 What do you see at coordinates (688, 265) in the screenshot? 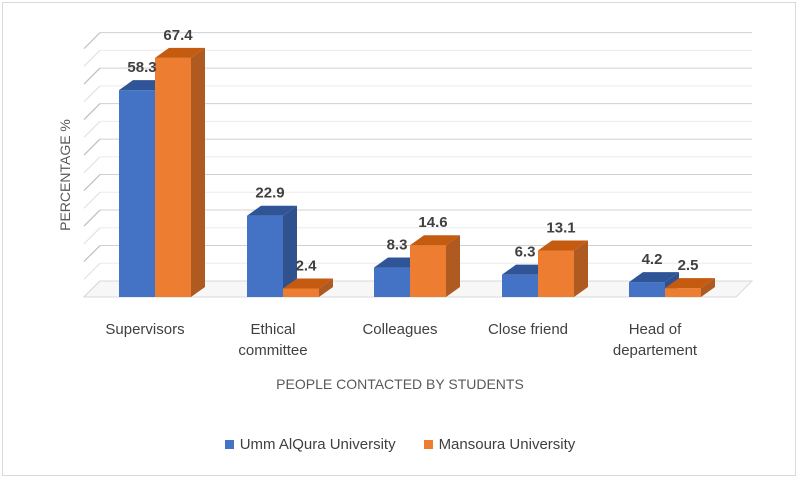
I see `data-label: 2.5` at bounding box center [688, 265].